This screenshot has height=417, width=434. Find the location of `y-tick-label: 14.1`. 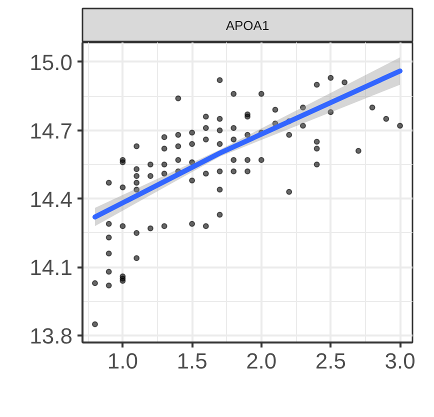

y-tick-label: 14.1 is located at coordinates (51, 267).